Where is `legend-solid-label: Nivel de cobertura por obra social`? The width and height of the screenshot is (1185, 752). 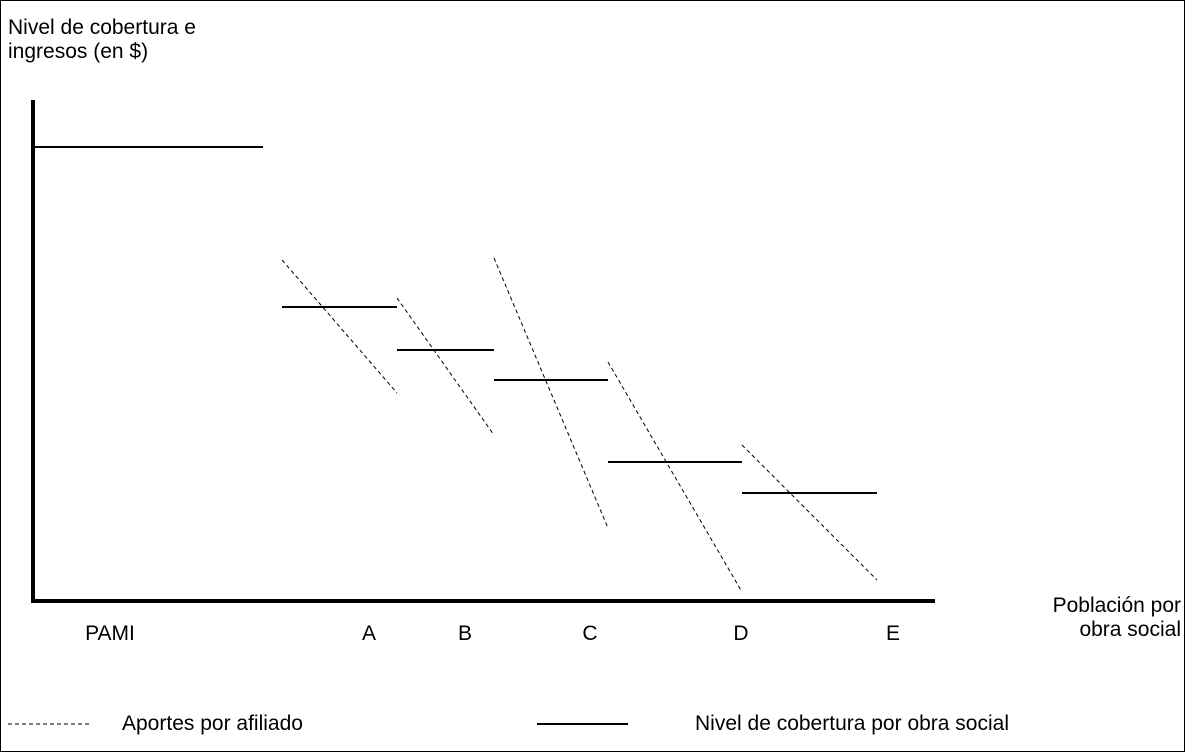 legend-solid-label: Nivel de cobertura por obra social is located at coordinates (852, 723).